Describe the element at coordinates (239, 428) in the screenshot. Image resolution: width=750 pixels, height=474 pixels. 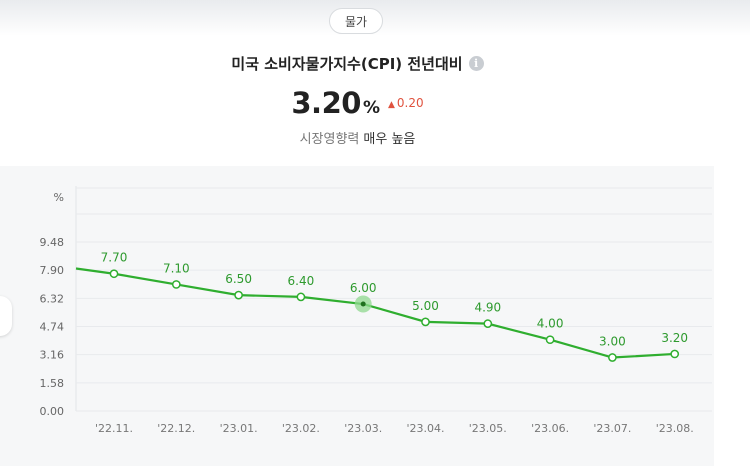
I see `x-tick-label: '23.01.` at that location.